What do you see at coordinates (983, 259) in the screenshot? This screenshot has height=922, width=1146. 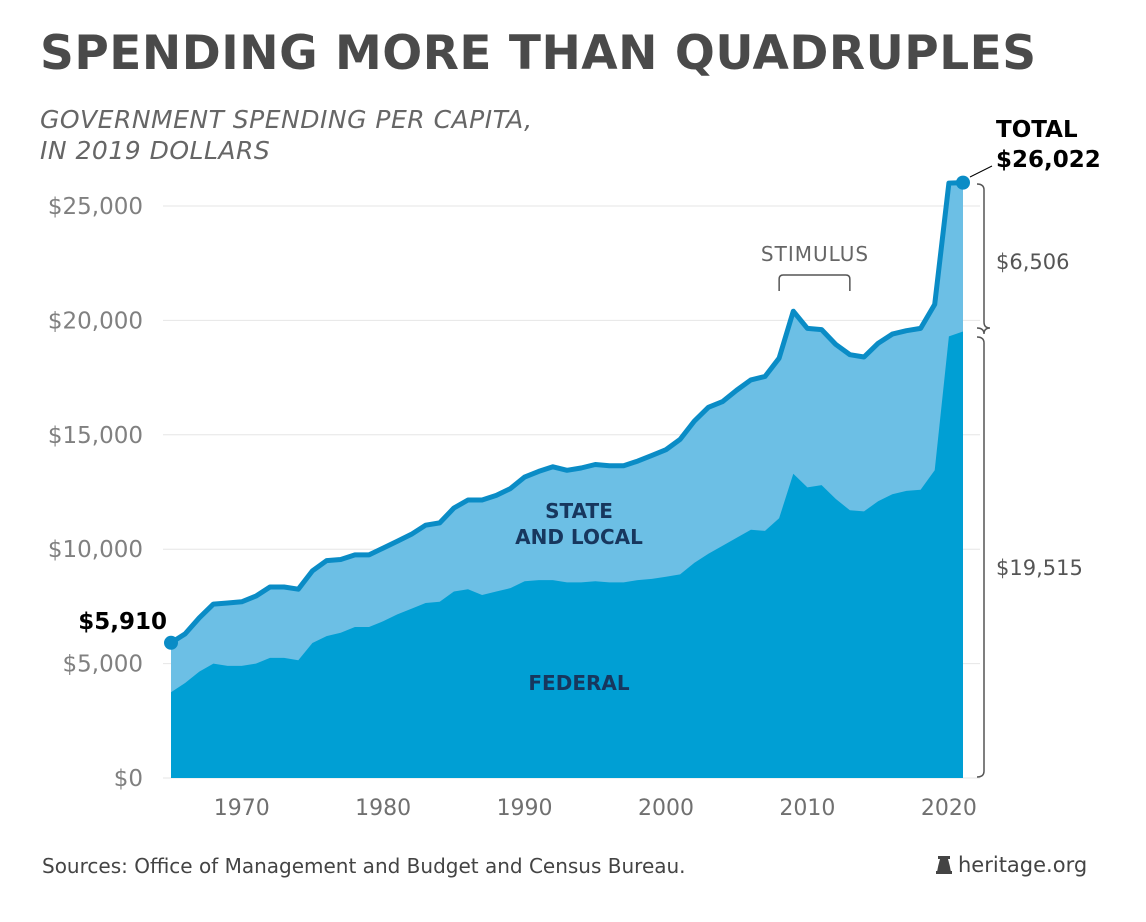 I see `state-local-bracket` at bounding box center [983, 259].